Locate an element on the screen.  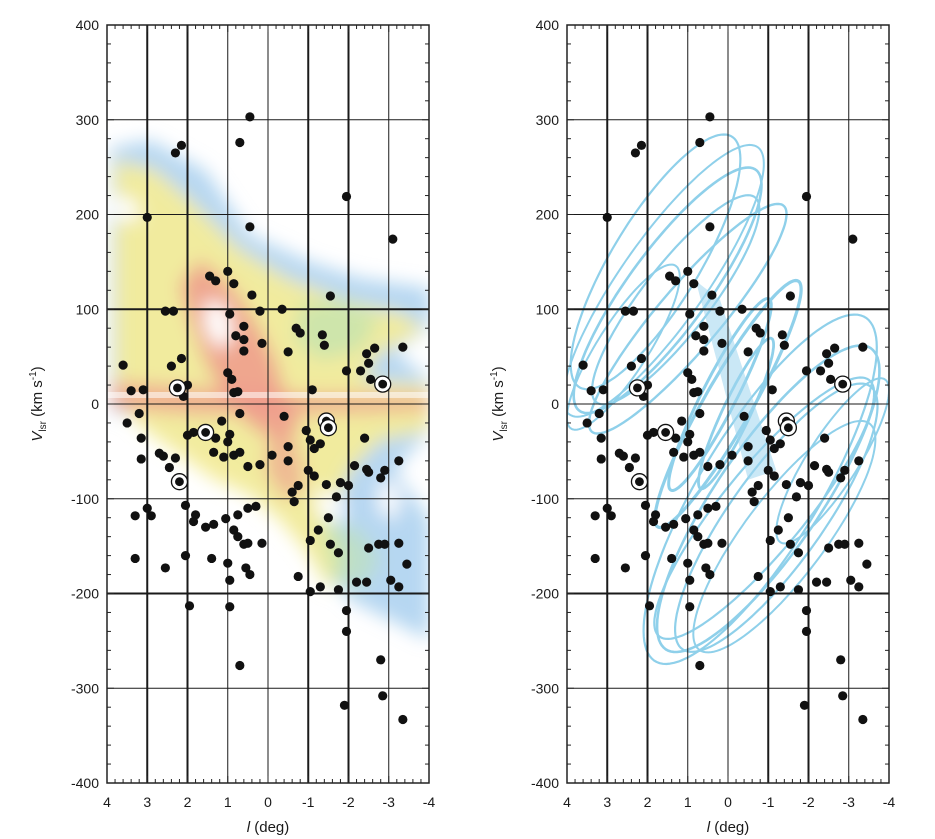
circled-point is located at coordinates (843, 384).